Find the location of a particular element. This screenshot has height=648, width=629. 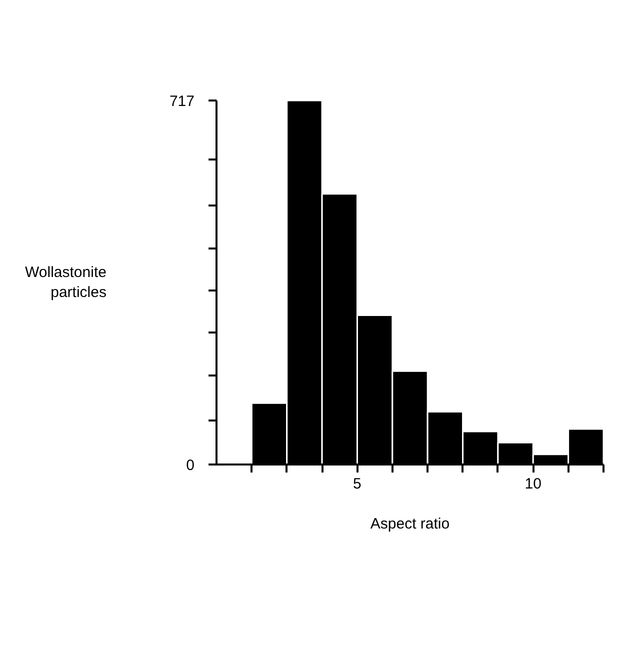

x-axis-title: Aspect ratio is located at coordinates (410, 524).